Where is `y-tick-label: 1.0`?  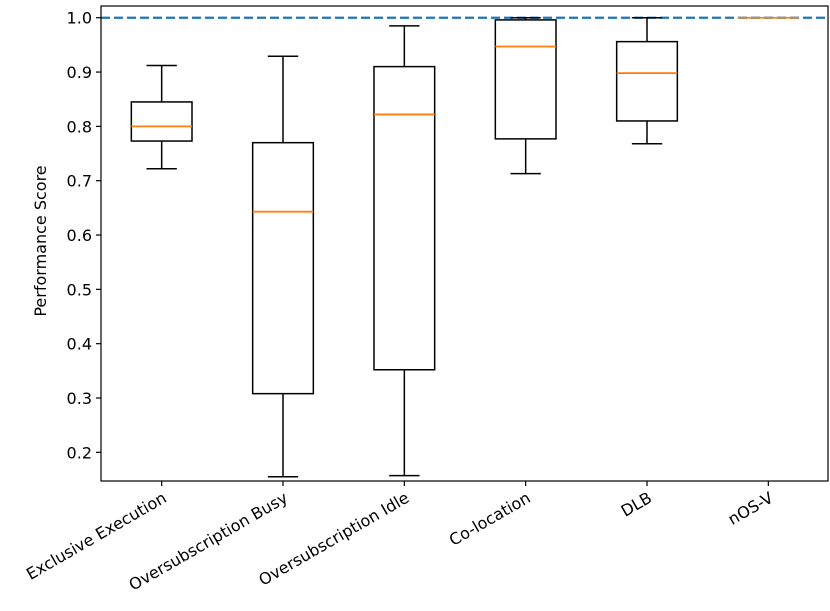
y-tick-label: 1.0 is located at coordinates (79, 18).